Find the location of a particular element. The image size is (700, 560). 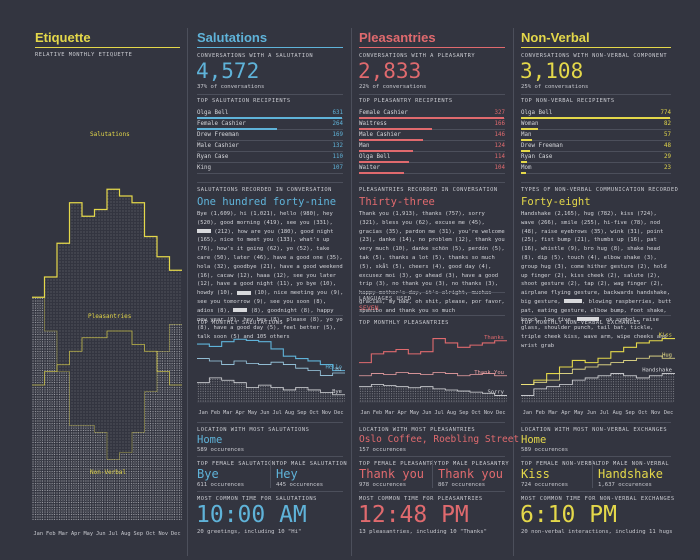

recipient-name: Olga Bell is located at coordinates (375, 157).